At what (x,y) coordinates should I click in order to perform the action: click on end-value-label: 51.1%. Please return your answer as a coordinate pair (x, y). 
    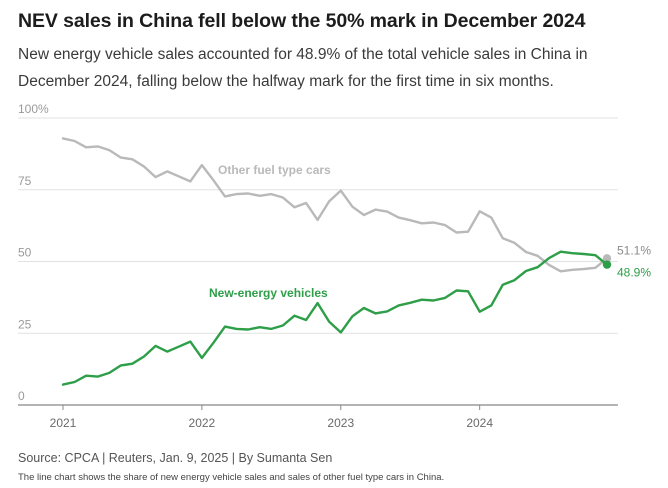
    Looking at the image, I should click on (634, 250).